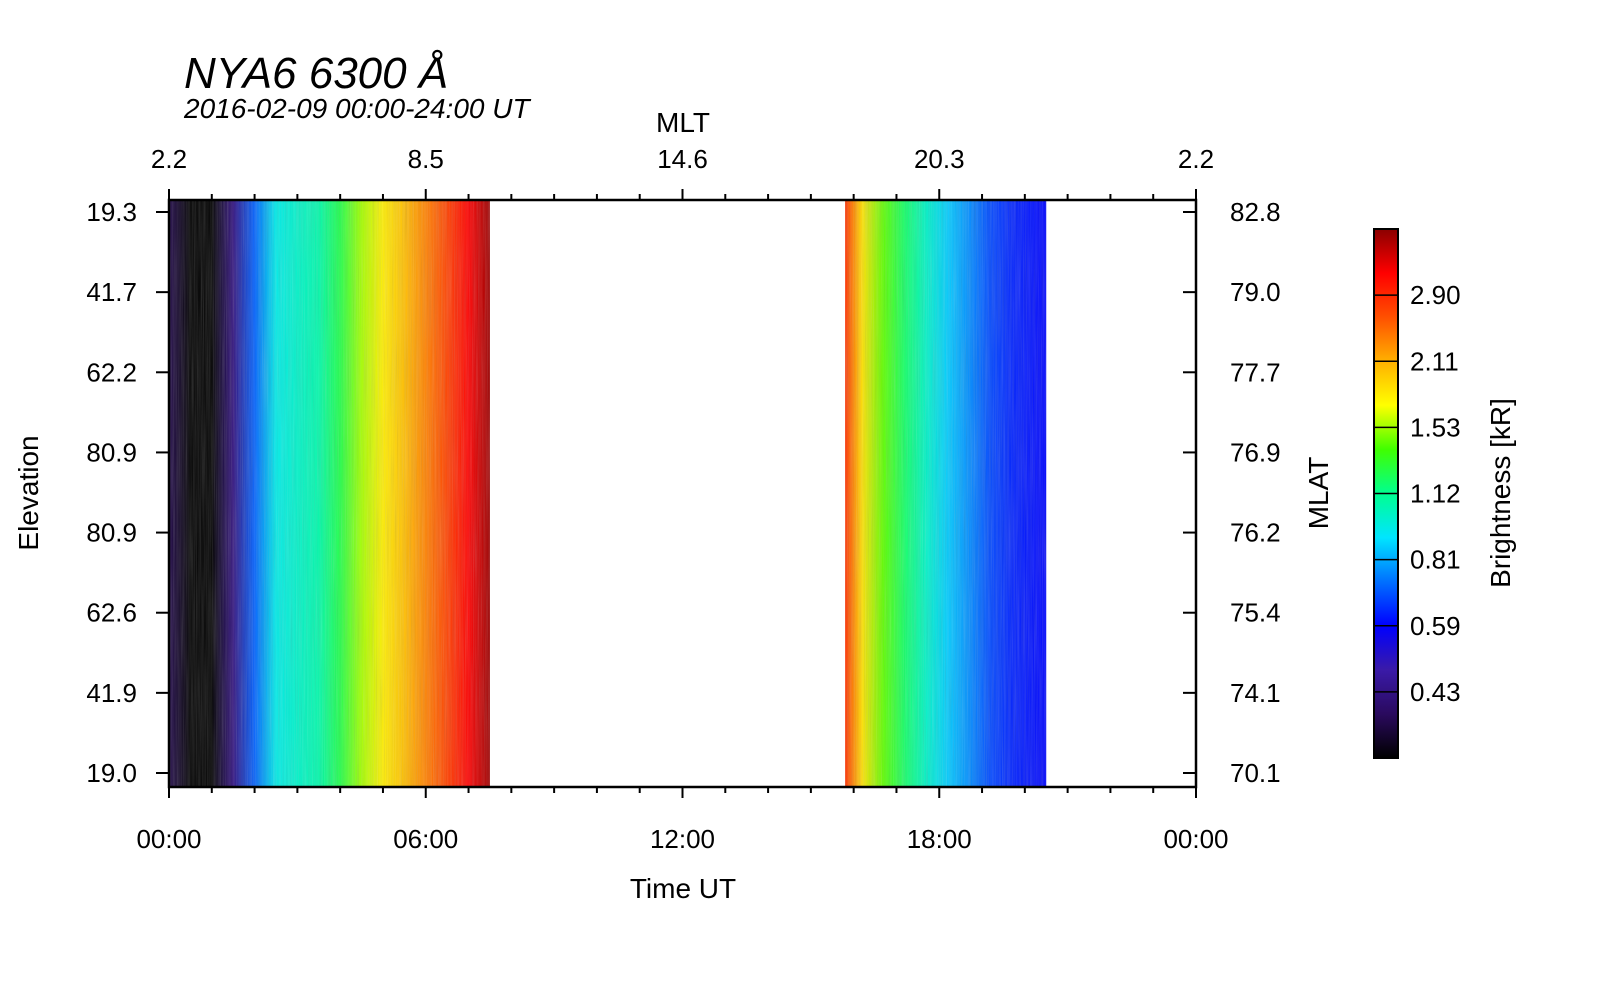  Describe the element at coordinates (425, 839) in the screenshot. I see `x-tick-label: 06:00` at that location.